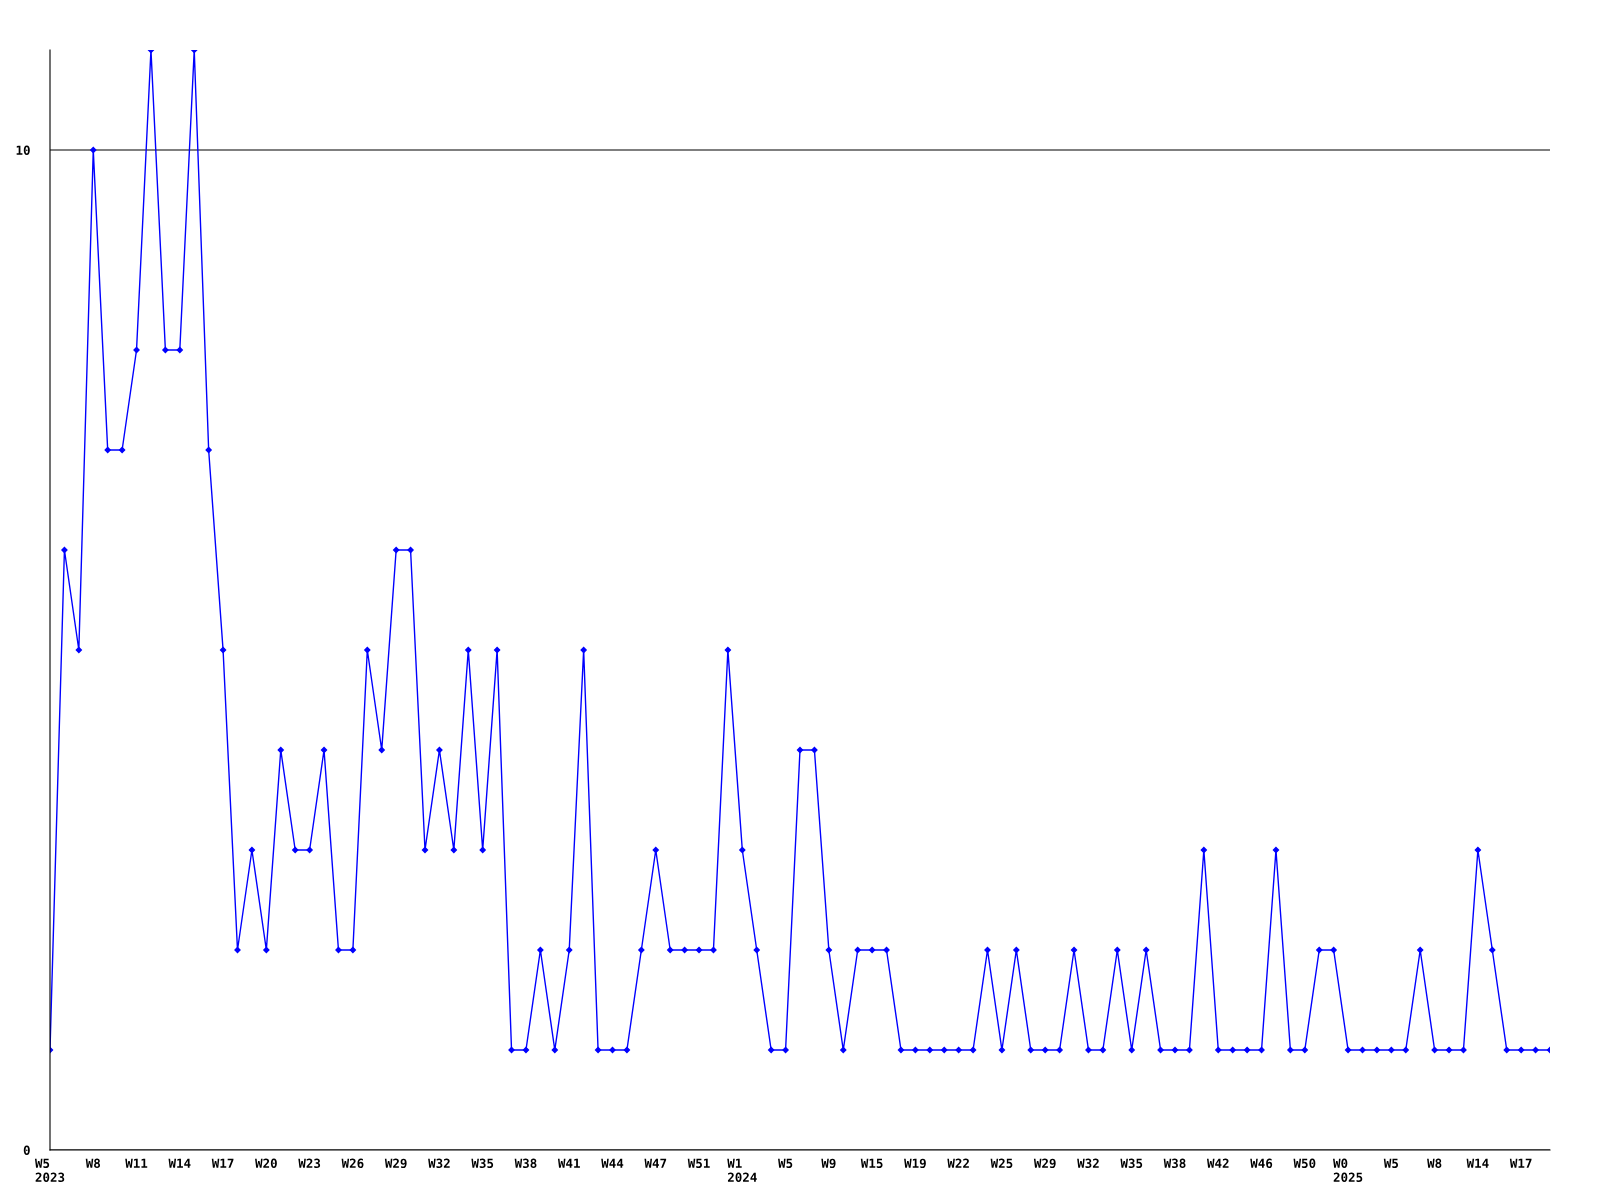 Image resolution: width=1600 pixels, height=1200 pixels. Describe the element at coordinates (309, 1163) in the screenshot. I see `x-tick-label: W23` at that location.